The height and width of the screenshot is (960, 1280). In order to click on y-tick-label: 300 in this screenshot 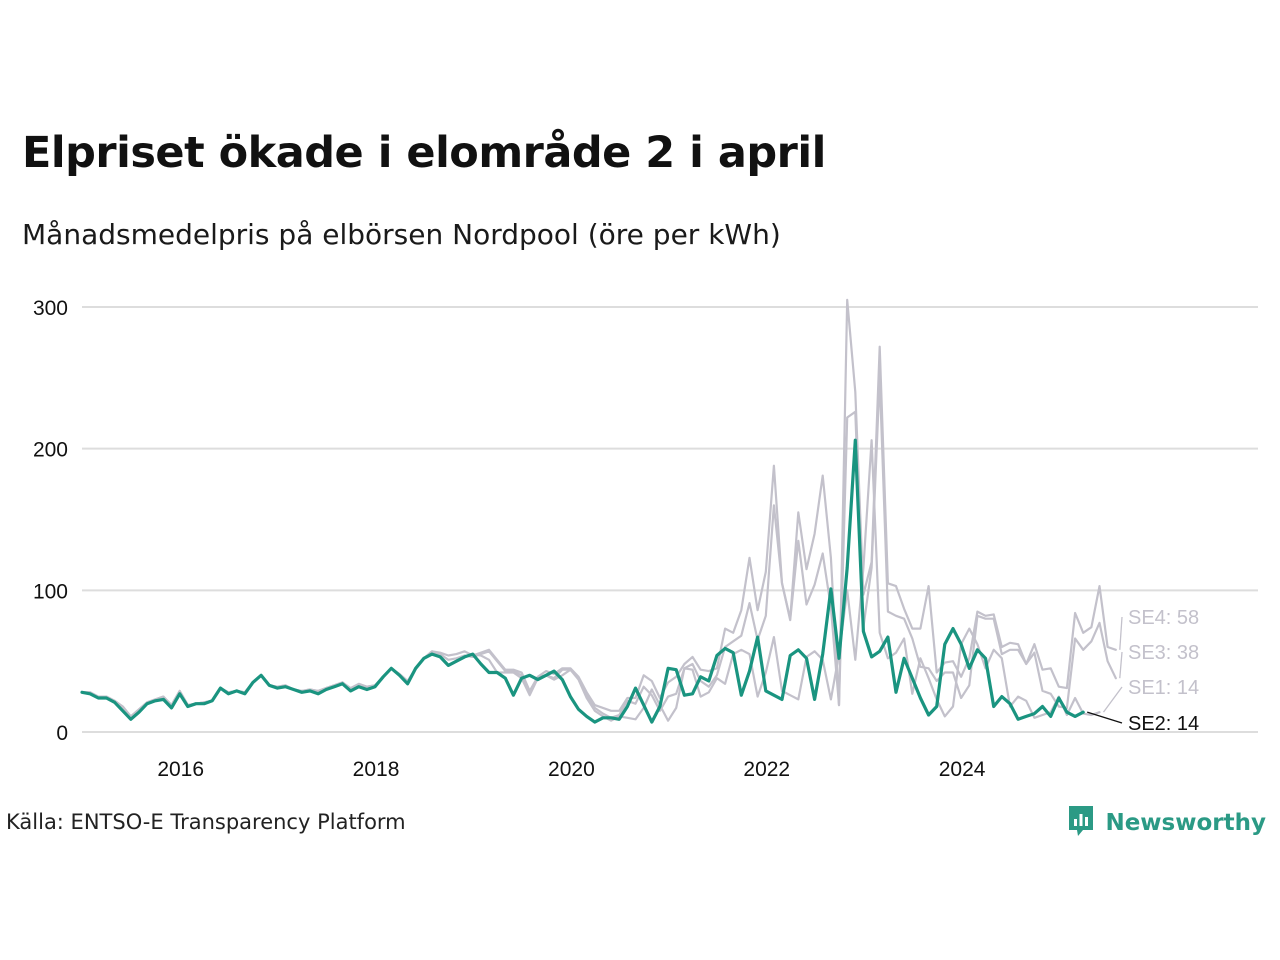, I will do `click(50, 308)`.